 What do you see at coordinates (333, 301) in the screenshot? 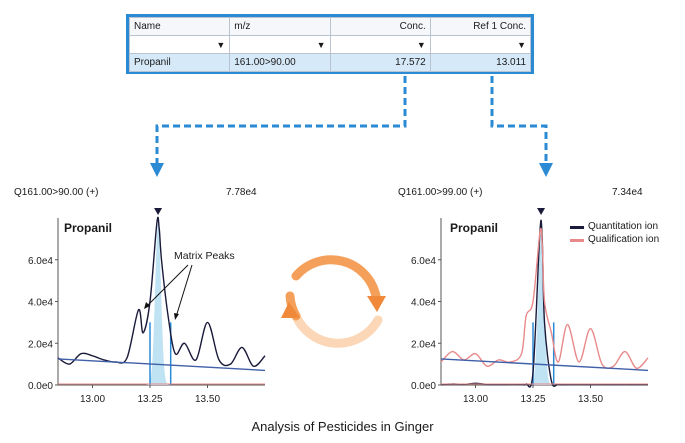
I see `cycle-arrows-icon` at bounding box center [333, 301].